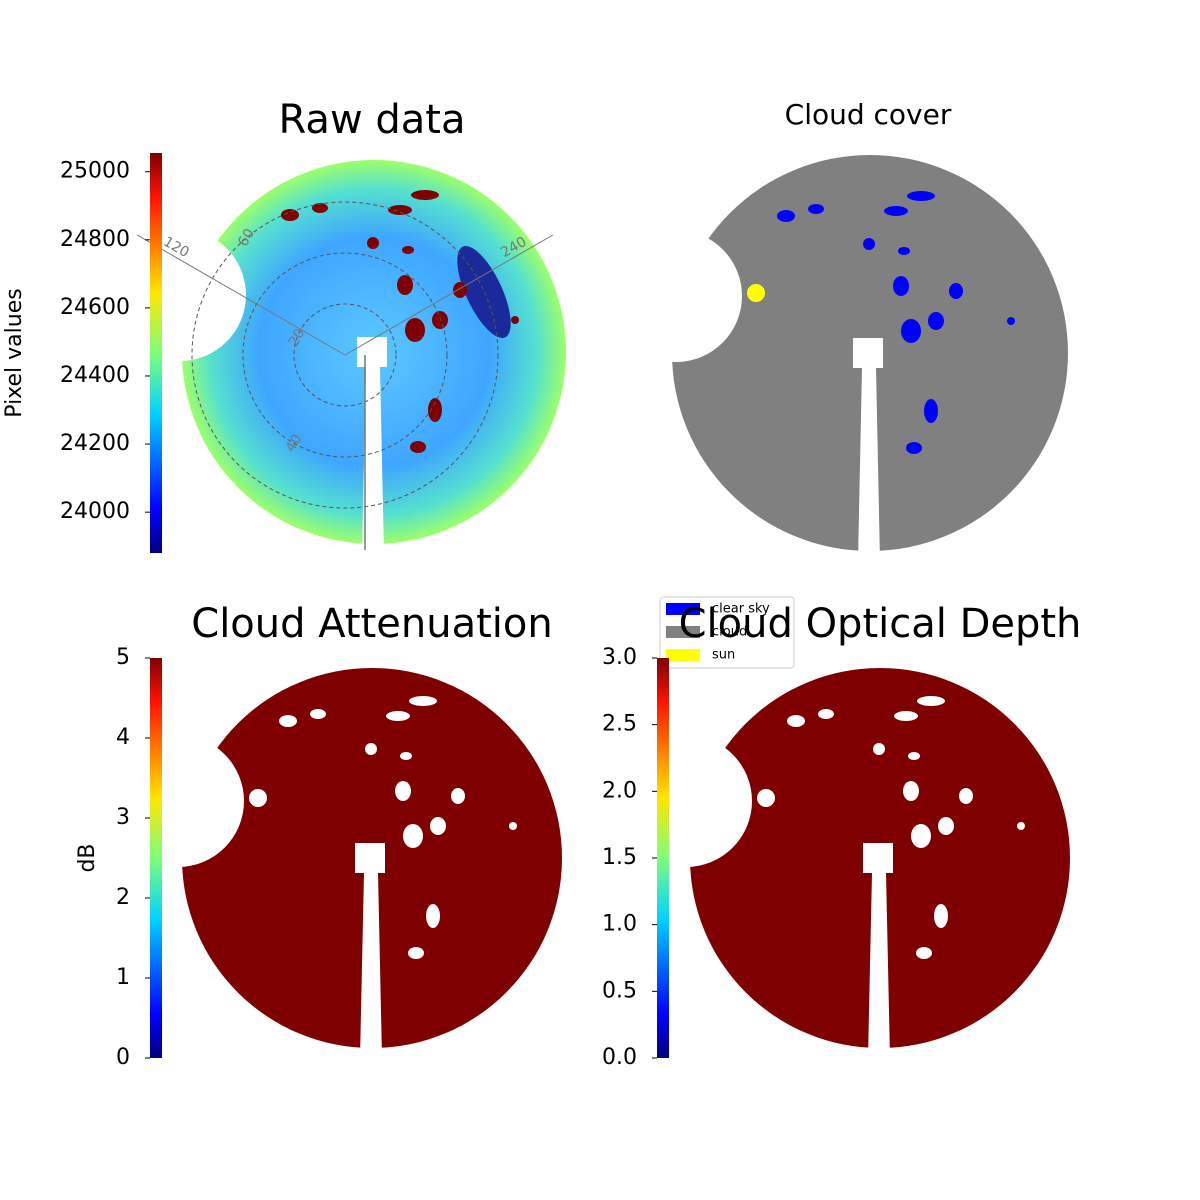 Image resolution: width=1200 pixels, height=1200 pixels. What do you see at coordinates (619, 1057) in the screenshot?
I see `colorbar-tick-label: 0.0` at bounding box center [619, 1057].